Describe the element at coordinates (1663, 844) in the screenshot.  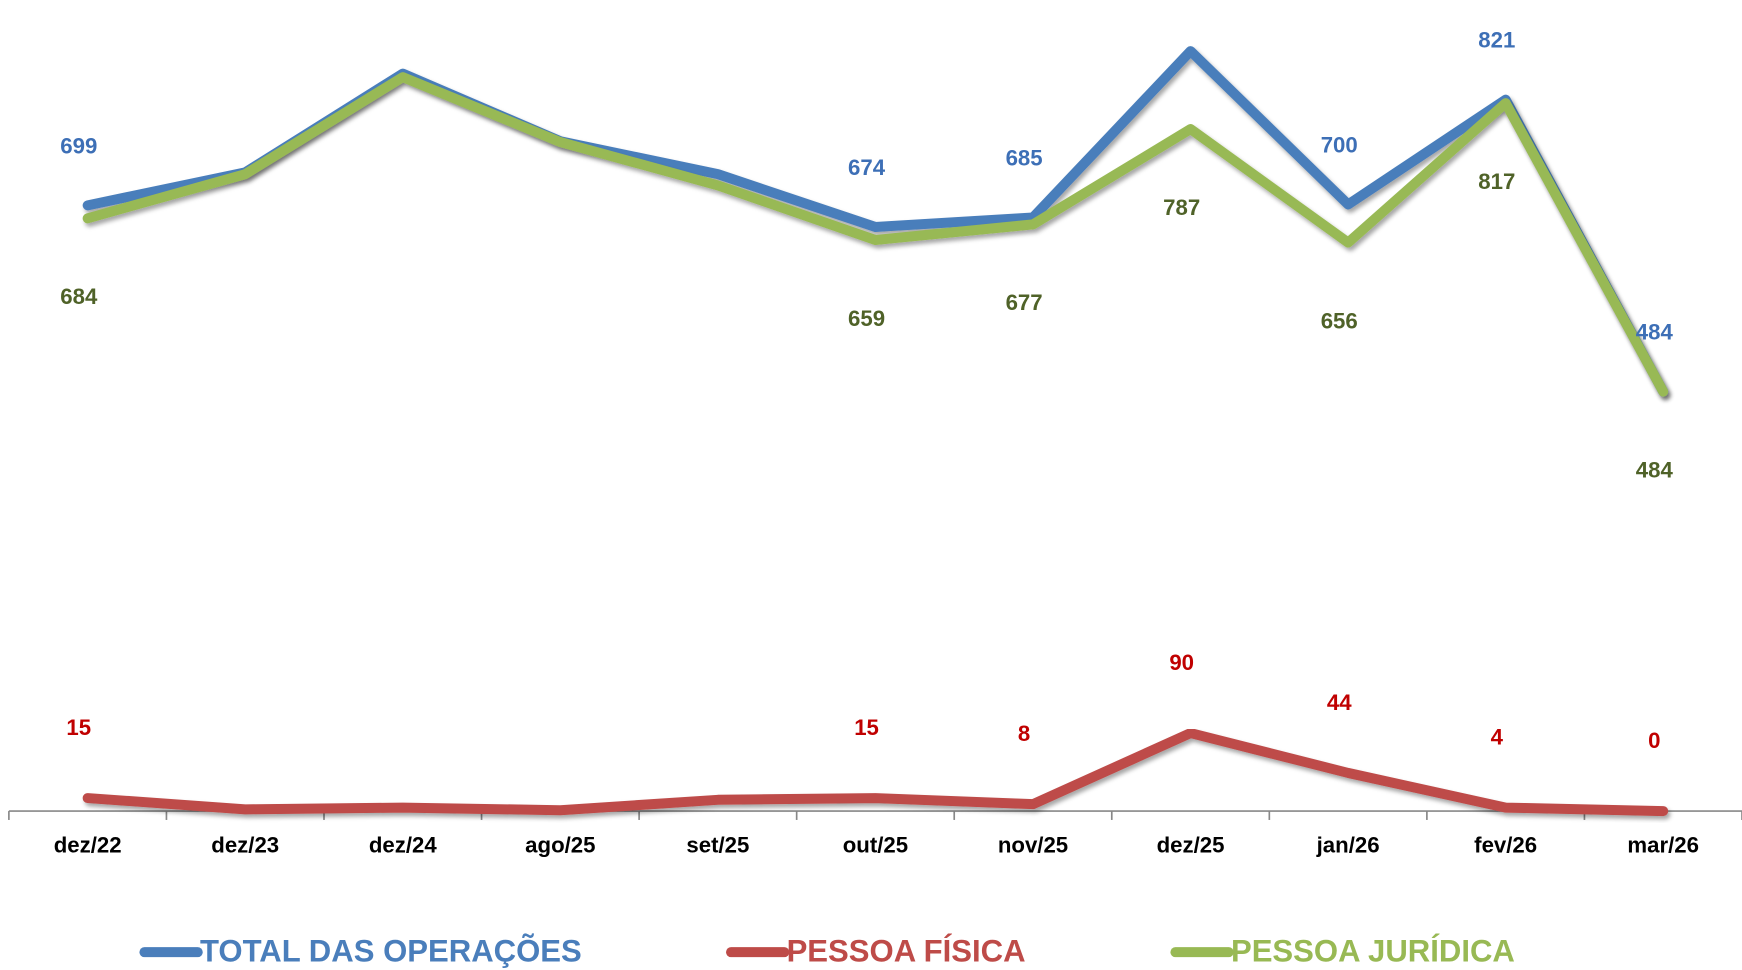
I see `x-tick-label: mar/26` at that location.